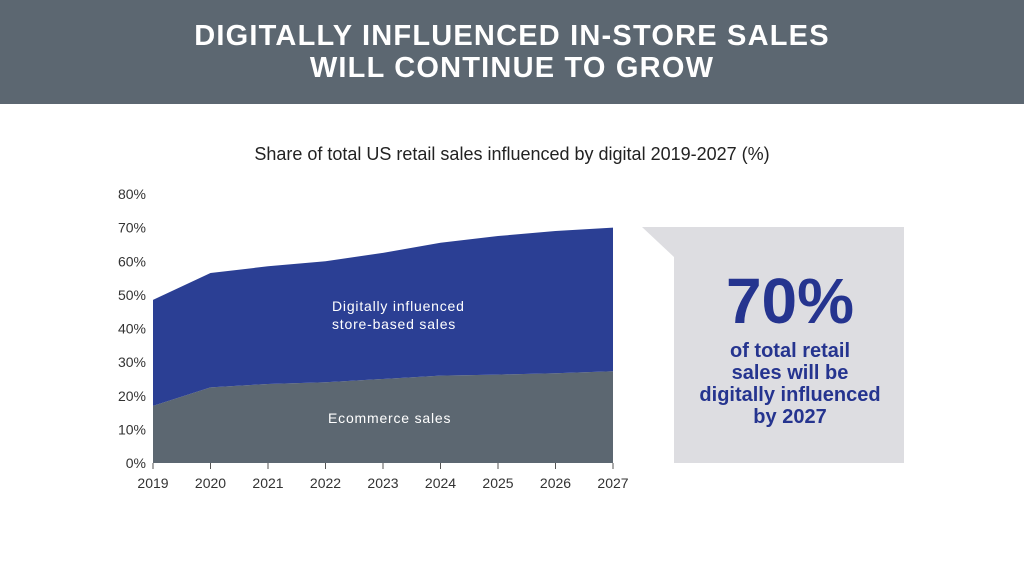  Describe the element at coordinates (136, 463) in the screenshot. I see `y-tick-label: 0%` at that location.